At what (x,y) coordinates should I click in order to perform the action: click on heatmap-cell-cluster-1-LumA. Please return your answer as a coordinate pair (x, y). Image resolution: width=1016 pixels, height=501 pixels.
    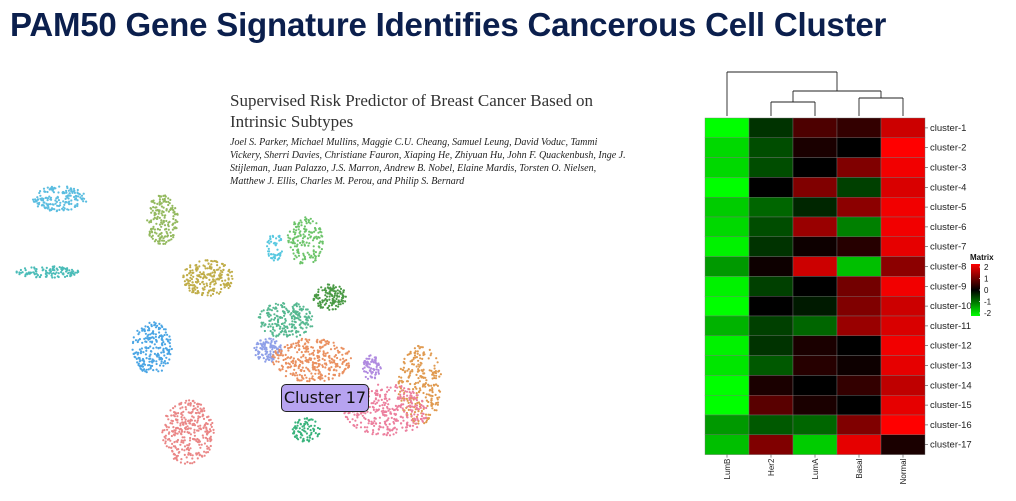
    Looking at the image, I should click on (815, 127).